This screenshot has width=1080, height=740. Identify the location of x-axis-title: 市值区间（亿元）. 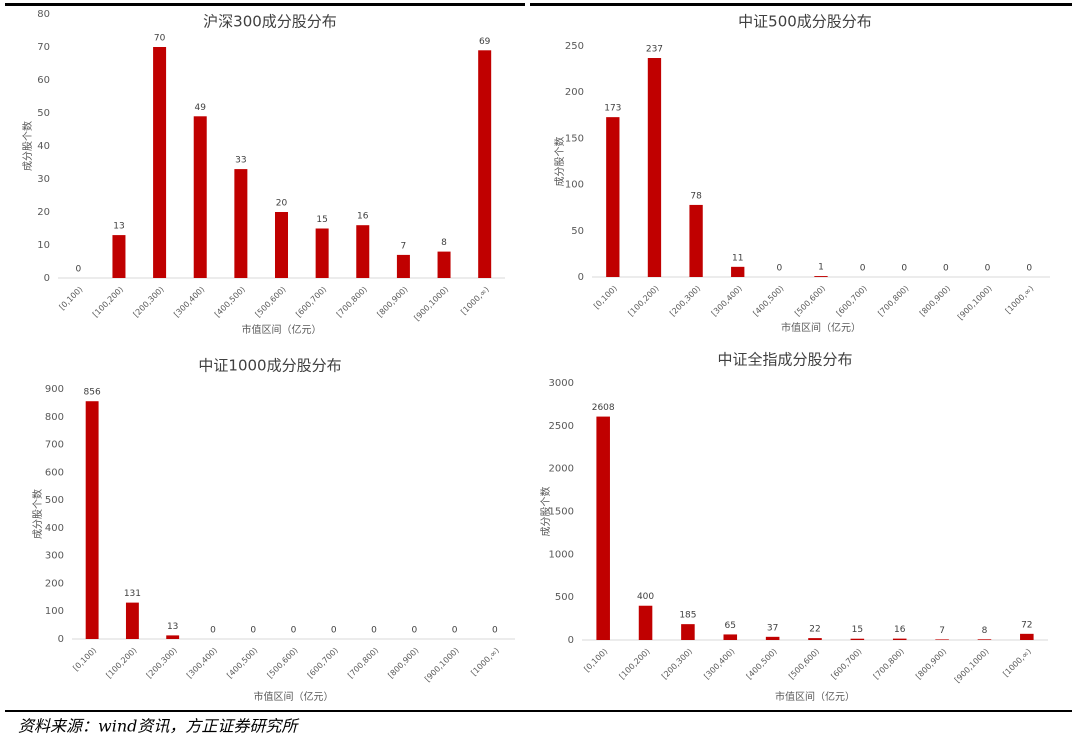
(815, 696).